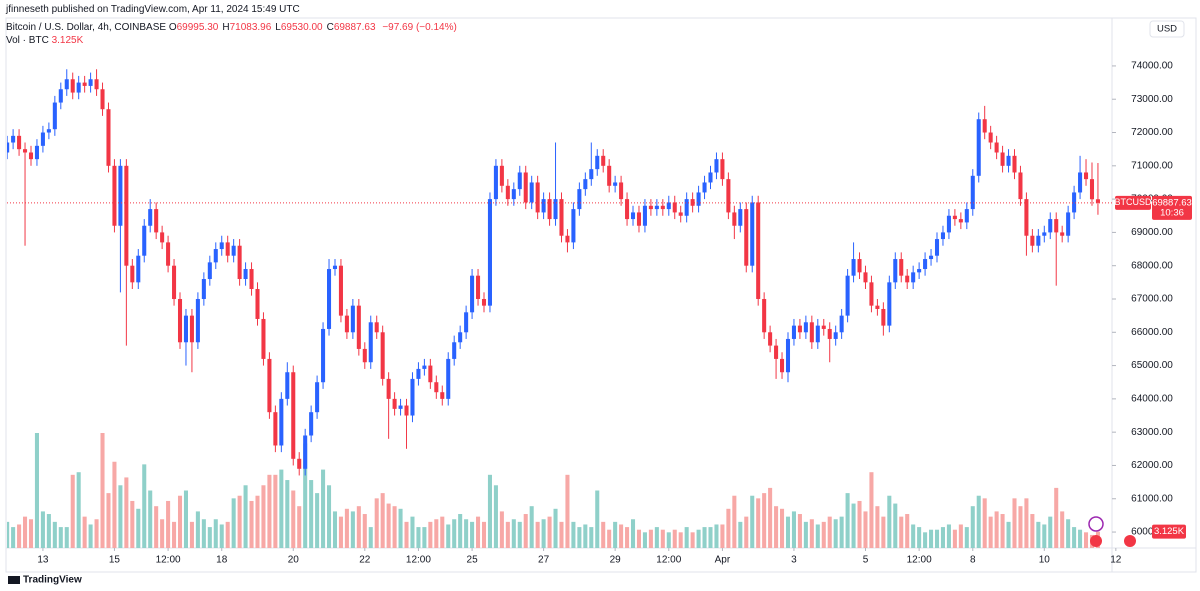 Image resolution: width=1200 pixels, height=591 pixels. What do you see at coordinates (1116, 560) in the screenshot?
I see `x-tick-label: 12` at bounding box center [1116, 560].